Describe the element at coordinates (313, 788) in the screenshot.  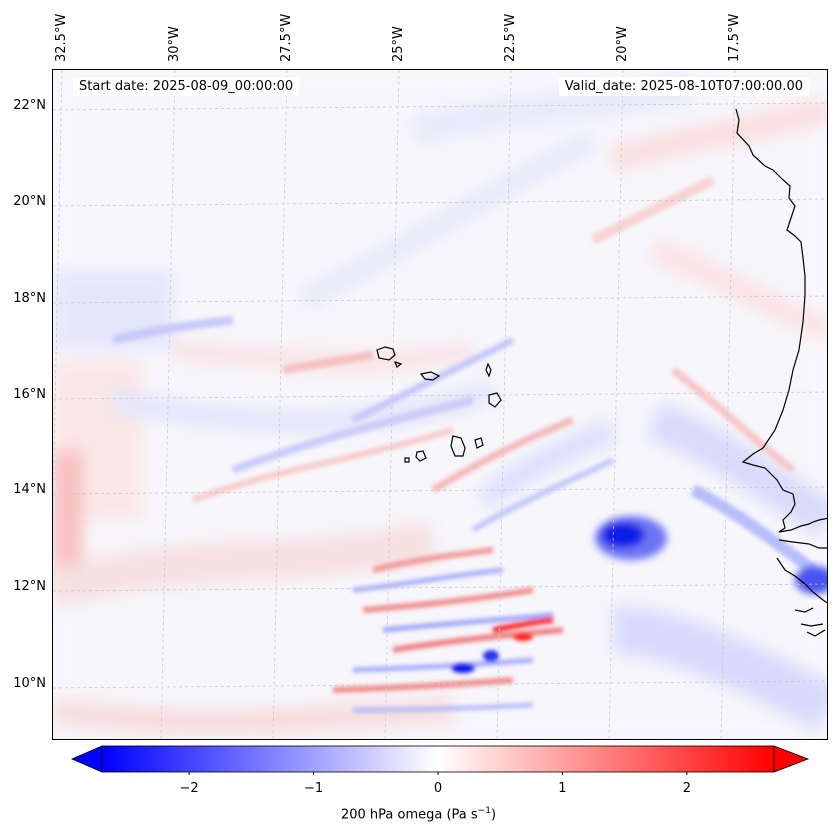
I see `colorbar-tick-label: −1` at that location.